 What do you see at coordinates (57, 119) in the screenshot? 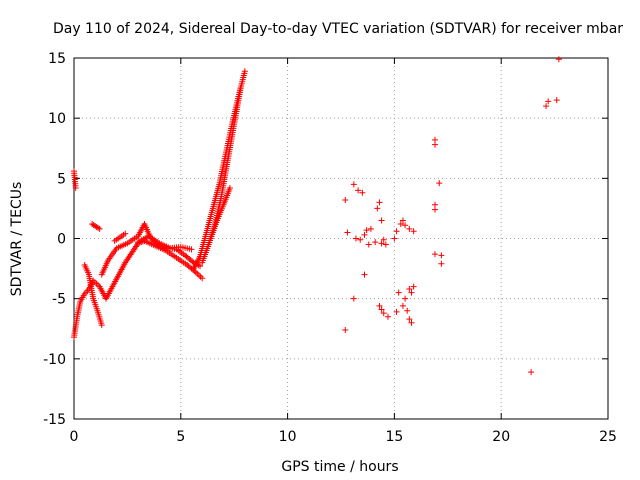
I see `y-tick-label: 10` at bounding box center [57, 119].